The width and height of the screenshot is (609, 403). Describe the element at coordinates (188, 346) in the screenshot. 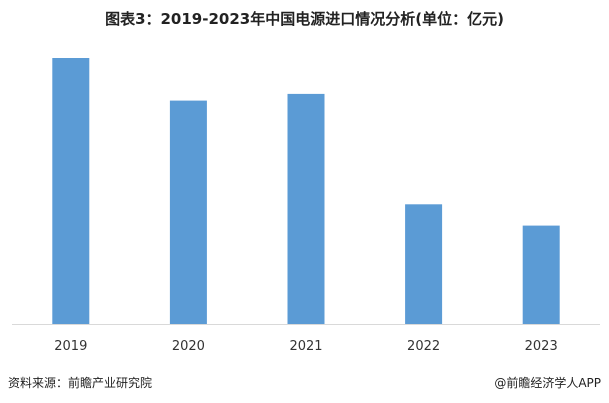

I see `x-tick-label-2020: 2020` at that location.